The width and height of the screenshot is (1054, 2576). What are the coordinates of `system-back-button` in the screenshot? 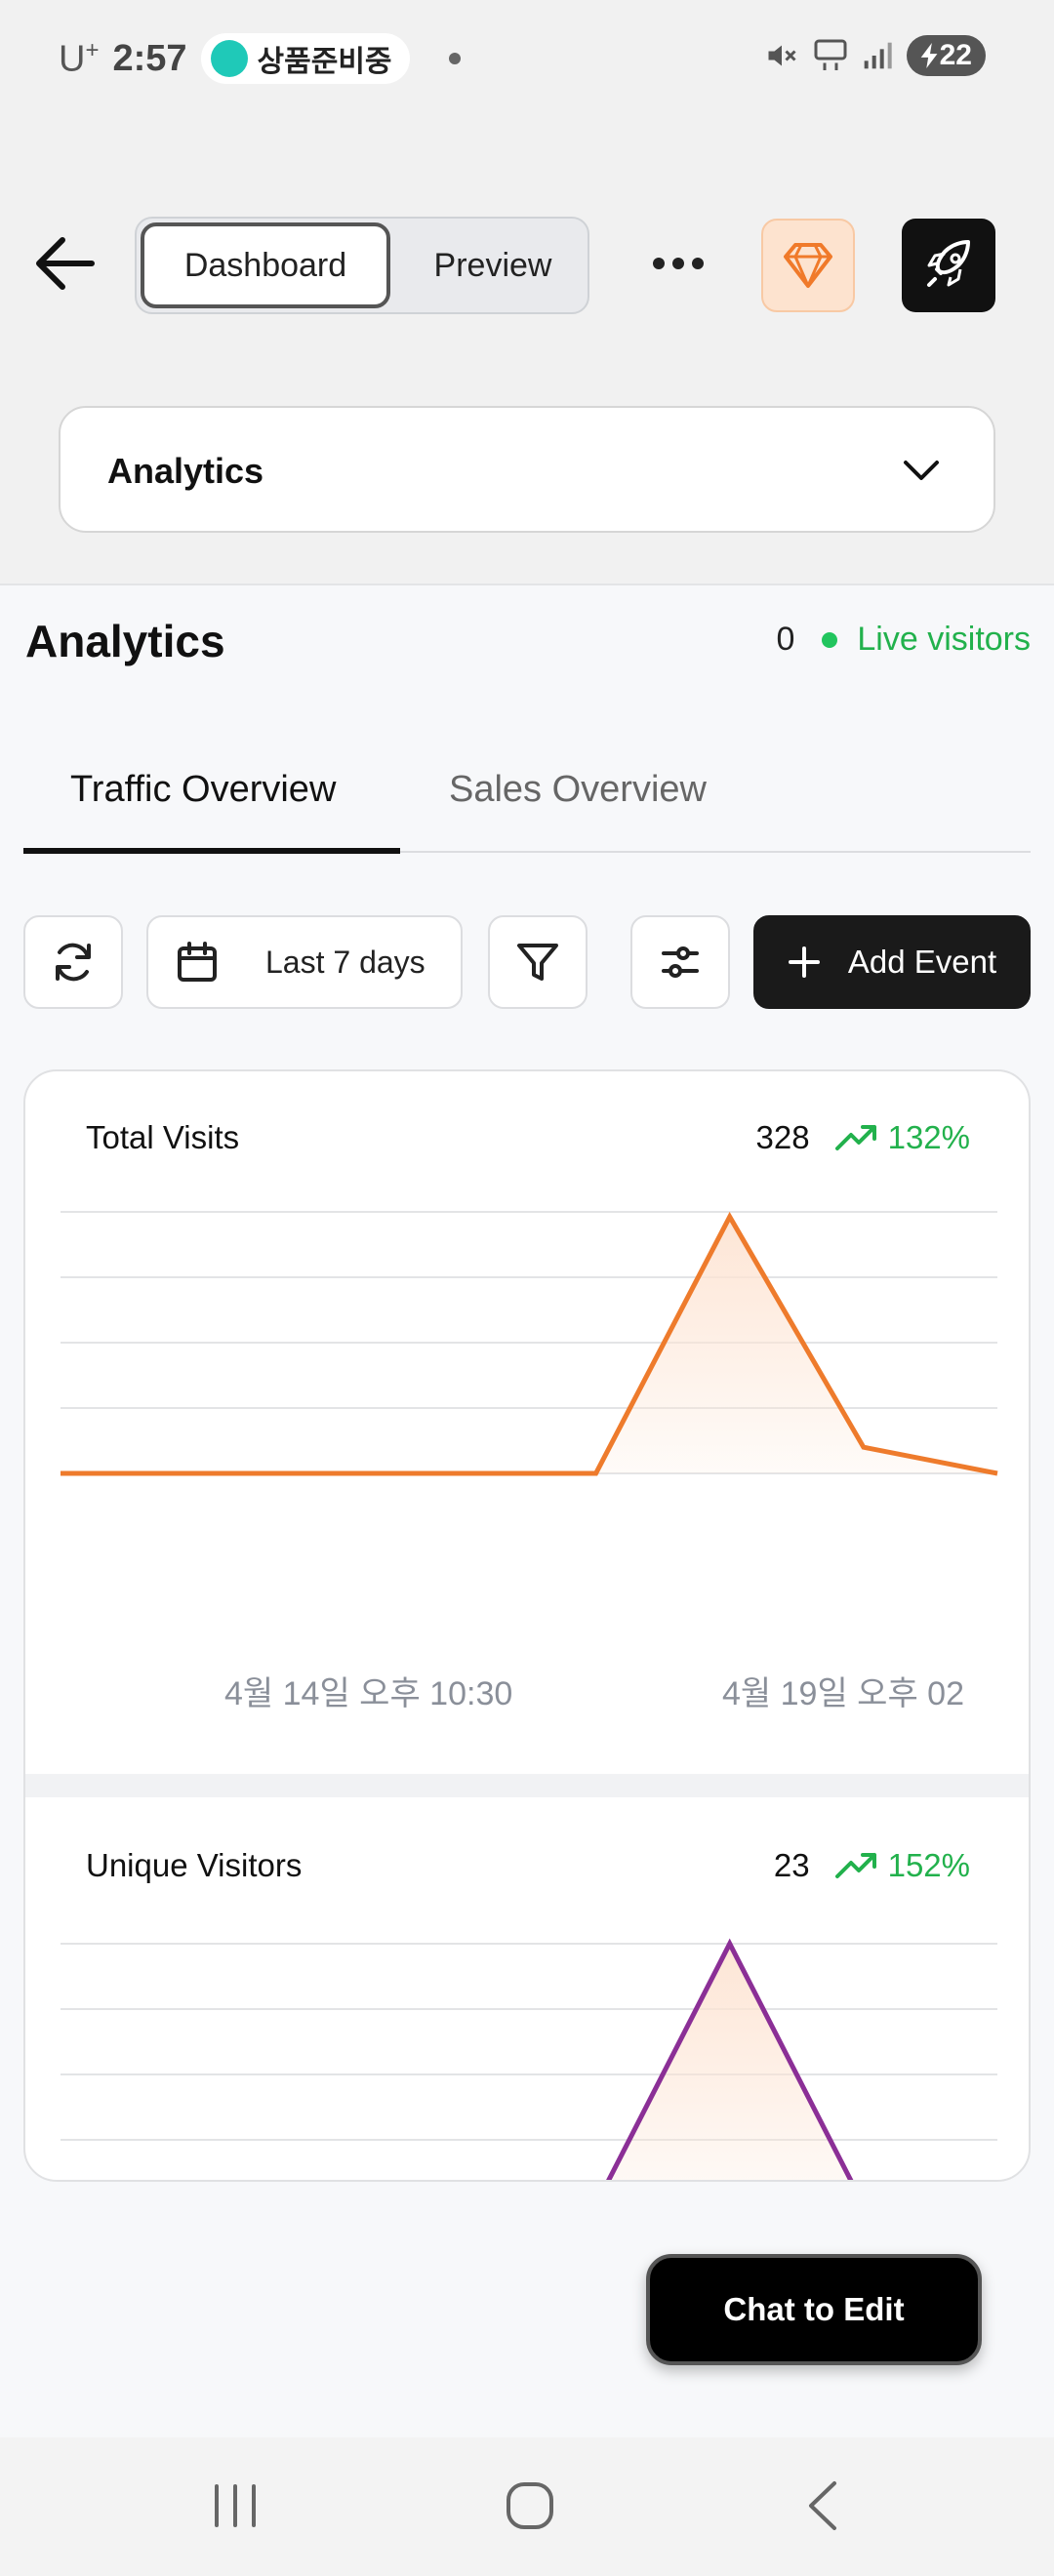 It's located at (823, 2505).